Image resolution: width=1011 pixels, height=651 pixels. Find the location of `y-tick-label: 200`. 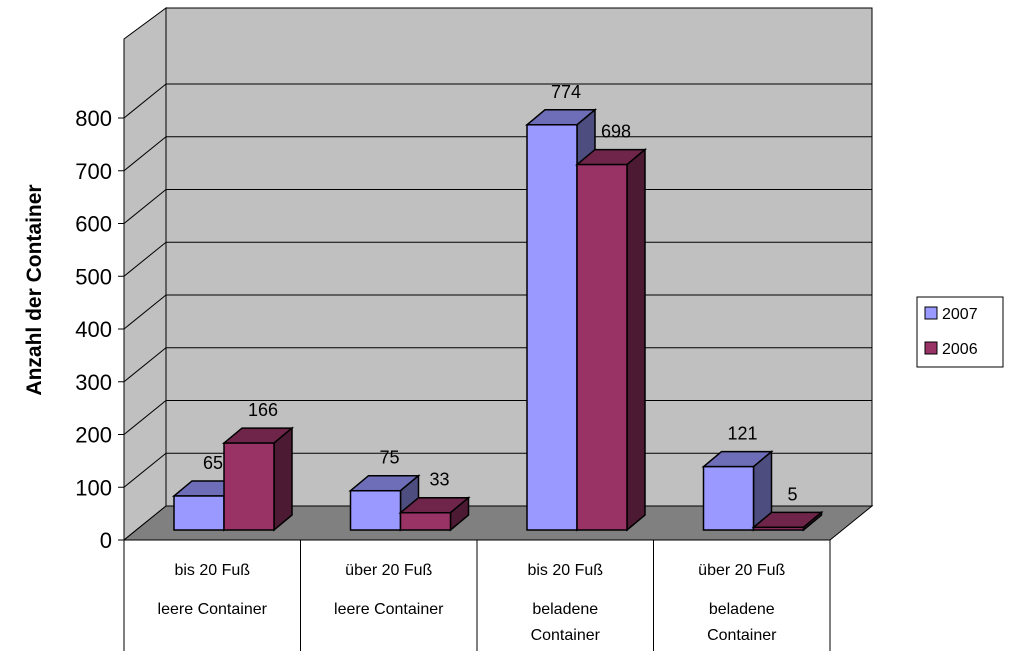

y-tick-label: 200 is located at coordinates (93, 435).